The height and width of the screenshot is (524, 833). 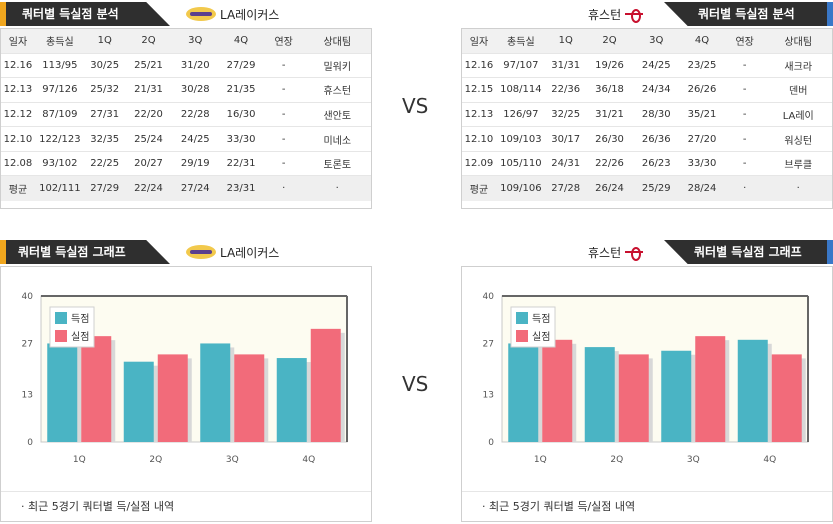 What do you see at coordinates (798, 90) in the screenshot?
I see `table-cell: 덴버` at bounding box center [798, 90].